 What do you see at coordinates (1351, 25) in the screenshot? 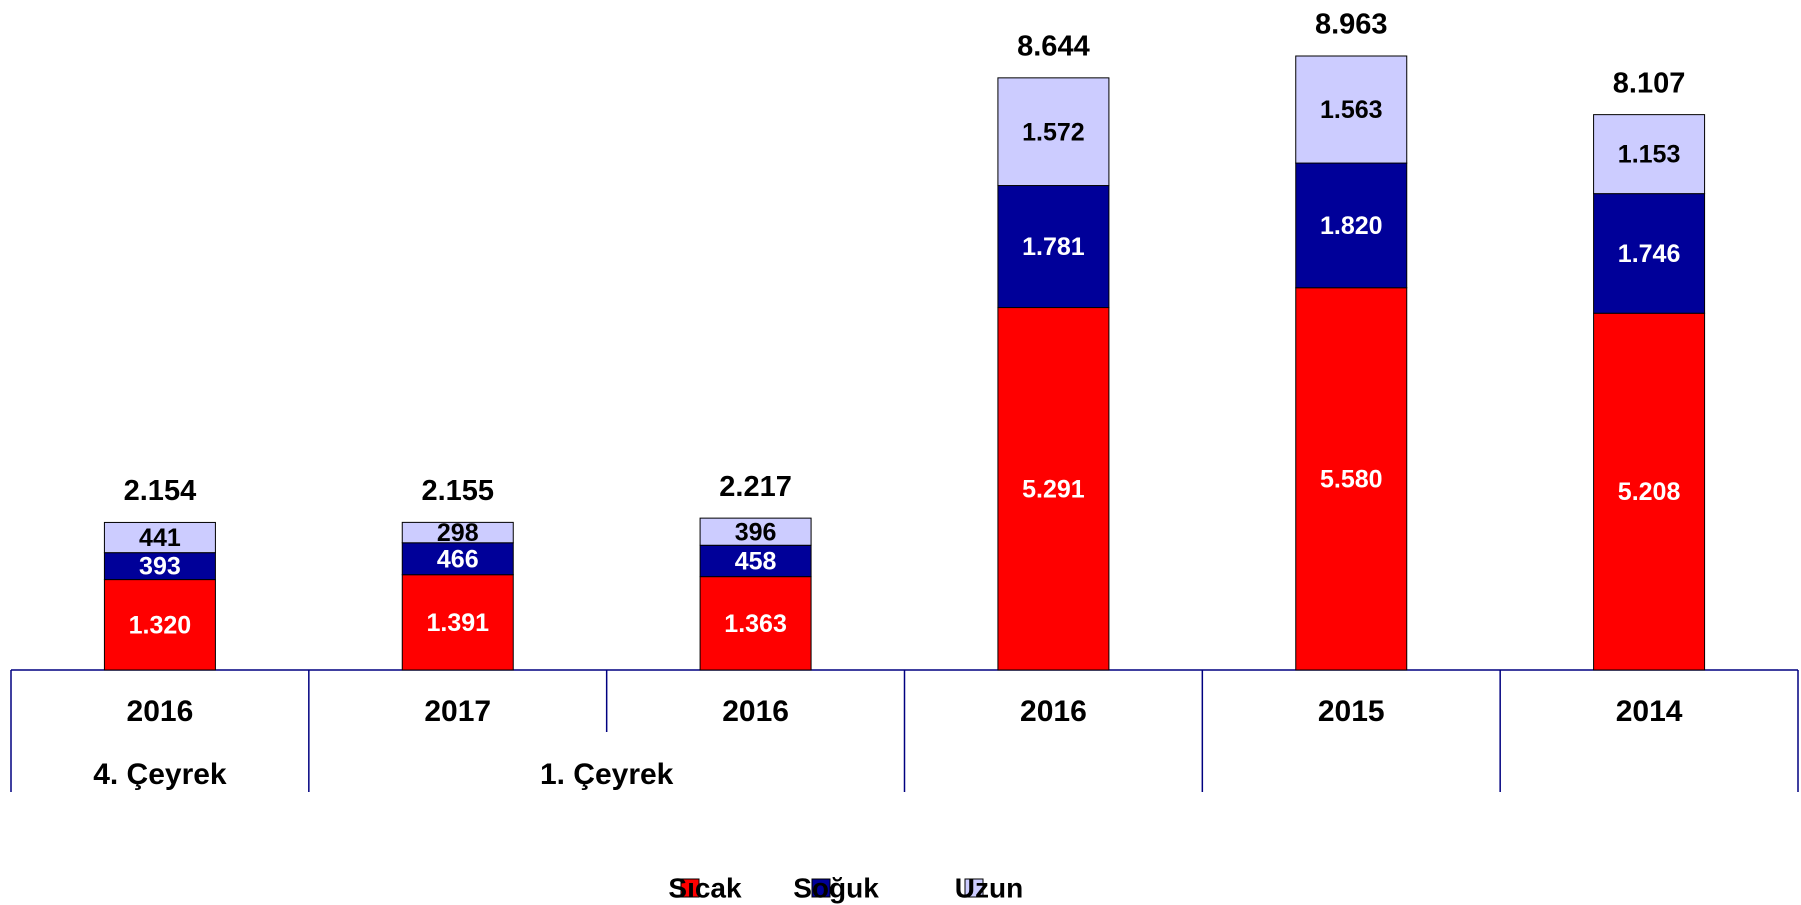
I see `total-label: 8.963` at bounding box center [1351, 25].